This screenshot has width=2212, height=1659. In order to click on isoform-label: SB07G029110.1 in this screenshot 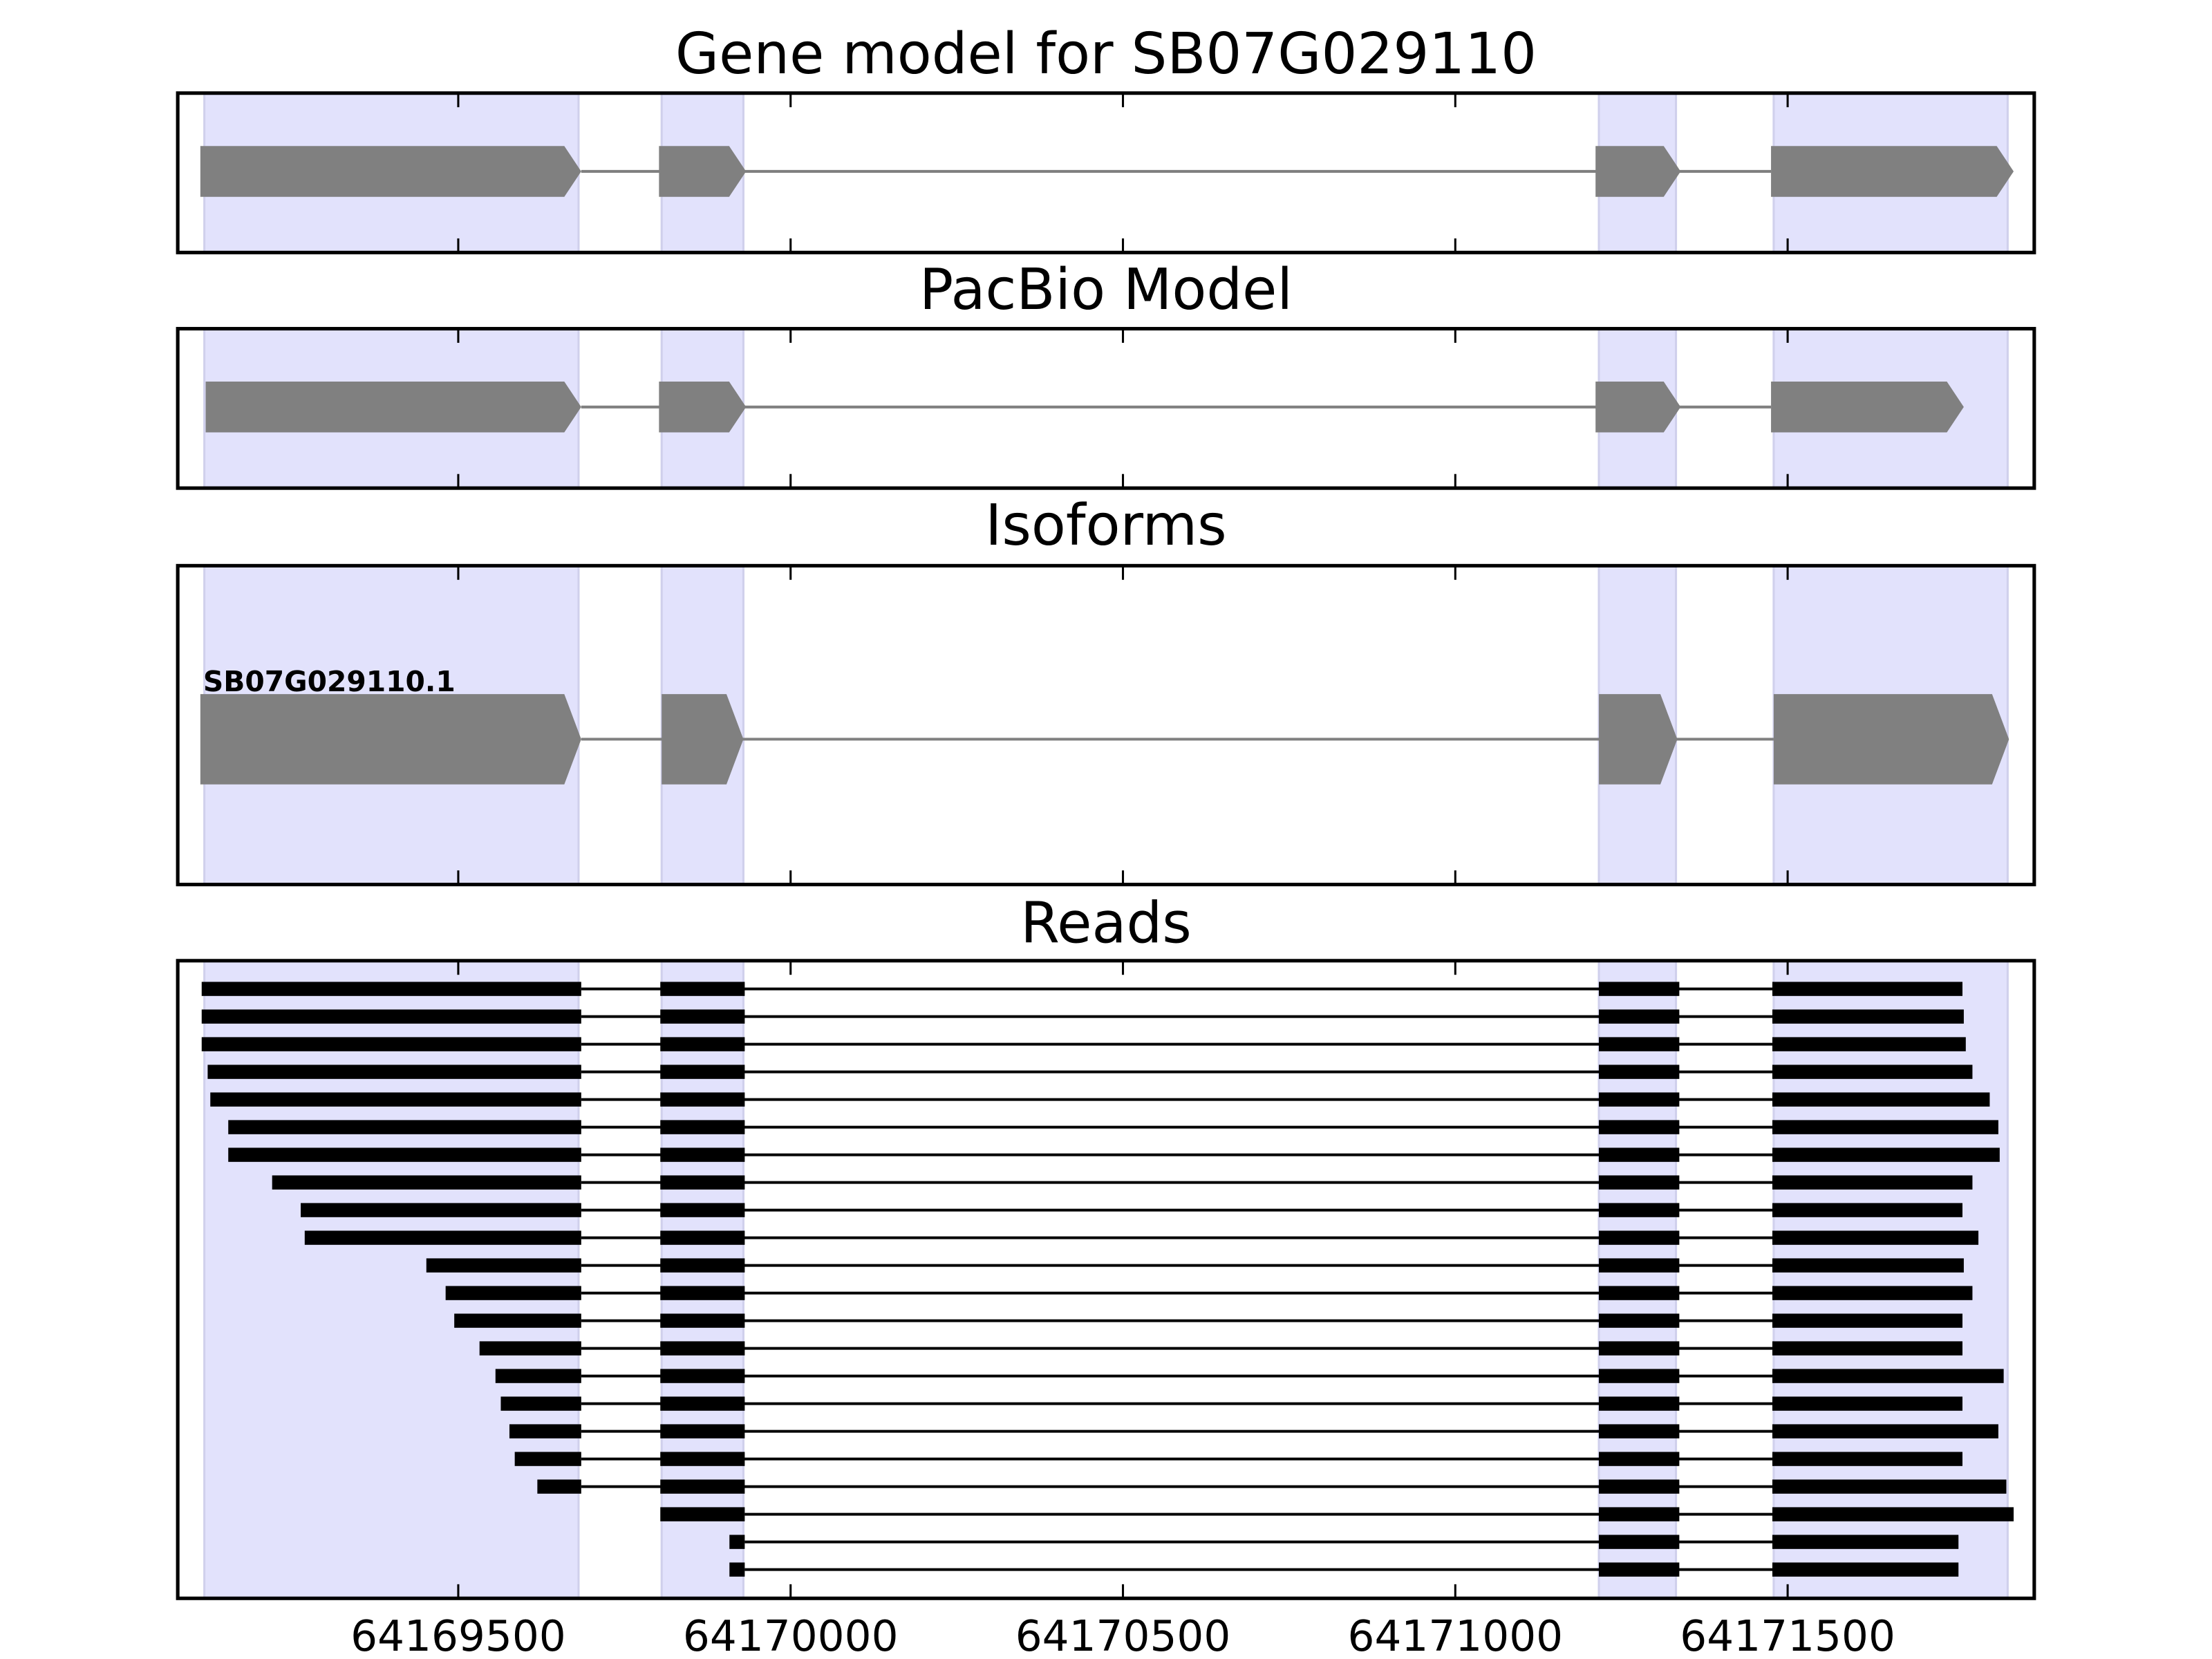, I will do `click(330, 681)`.